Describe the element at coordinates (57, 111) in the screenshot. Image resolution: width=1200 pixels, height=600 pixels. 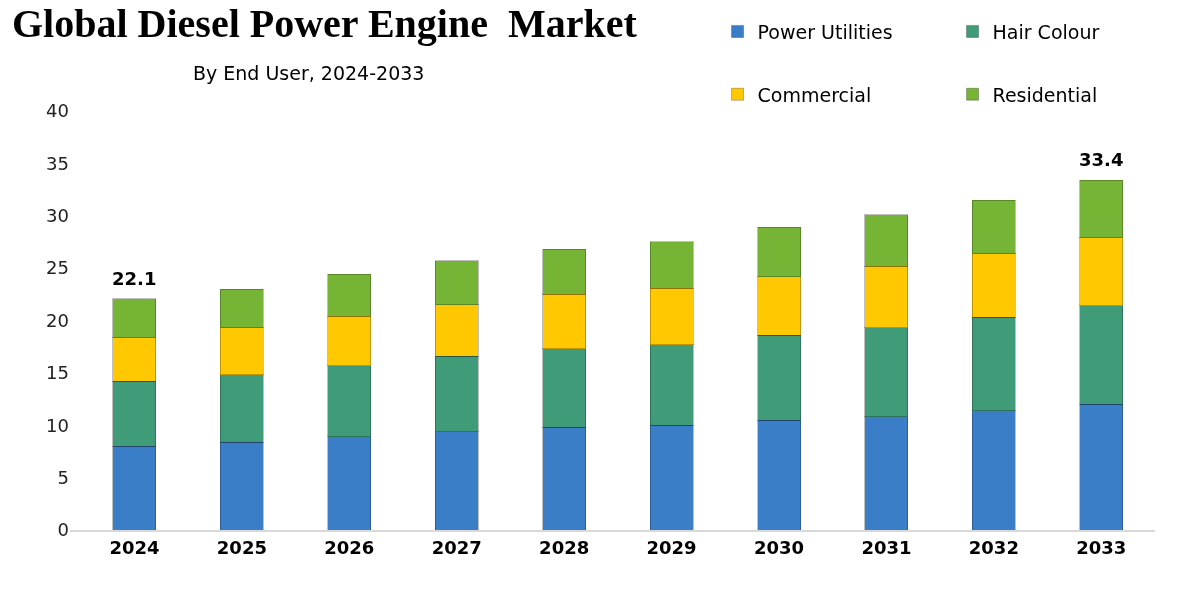
I see `y-tick-label: 40` at that location.